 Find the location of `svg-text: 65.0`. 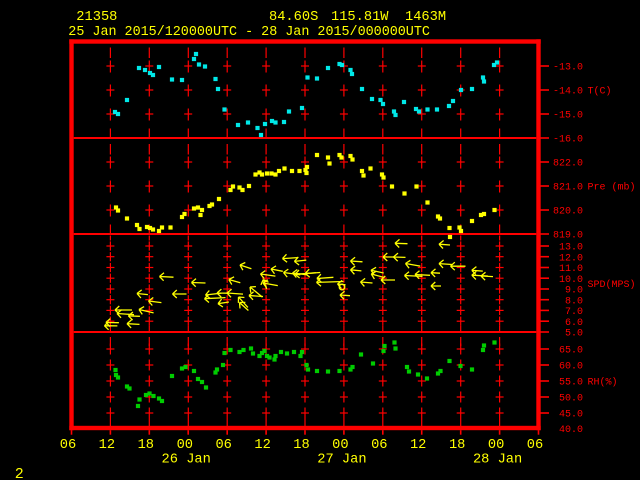

svg-text: 65.0 is located at coordinates (571, 351).